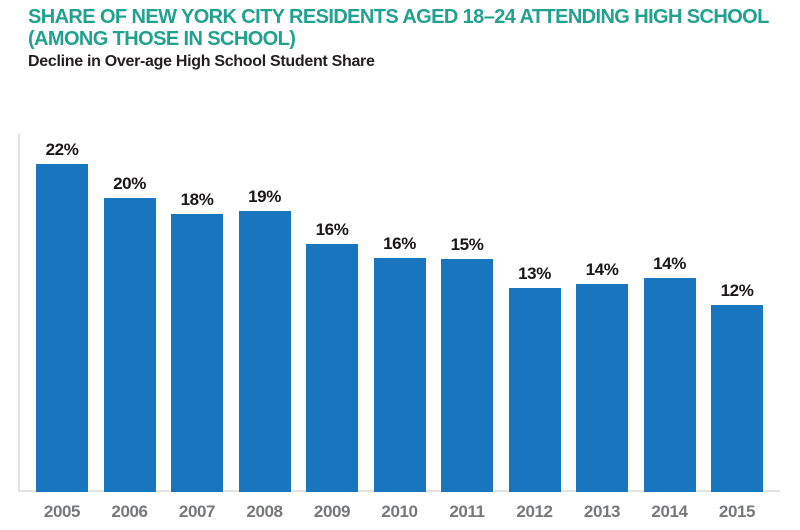 The image size is (800, 530). What do you see at coordinates (399, 511) in the screenshot?
I see `x-axis-tick-label: 2010` at bounding box center [399, 511].